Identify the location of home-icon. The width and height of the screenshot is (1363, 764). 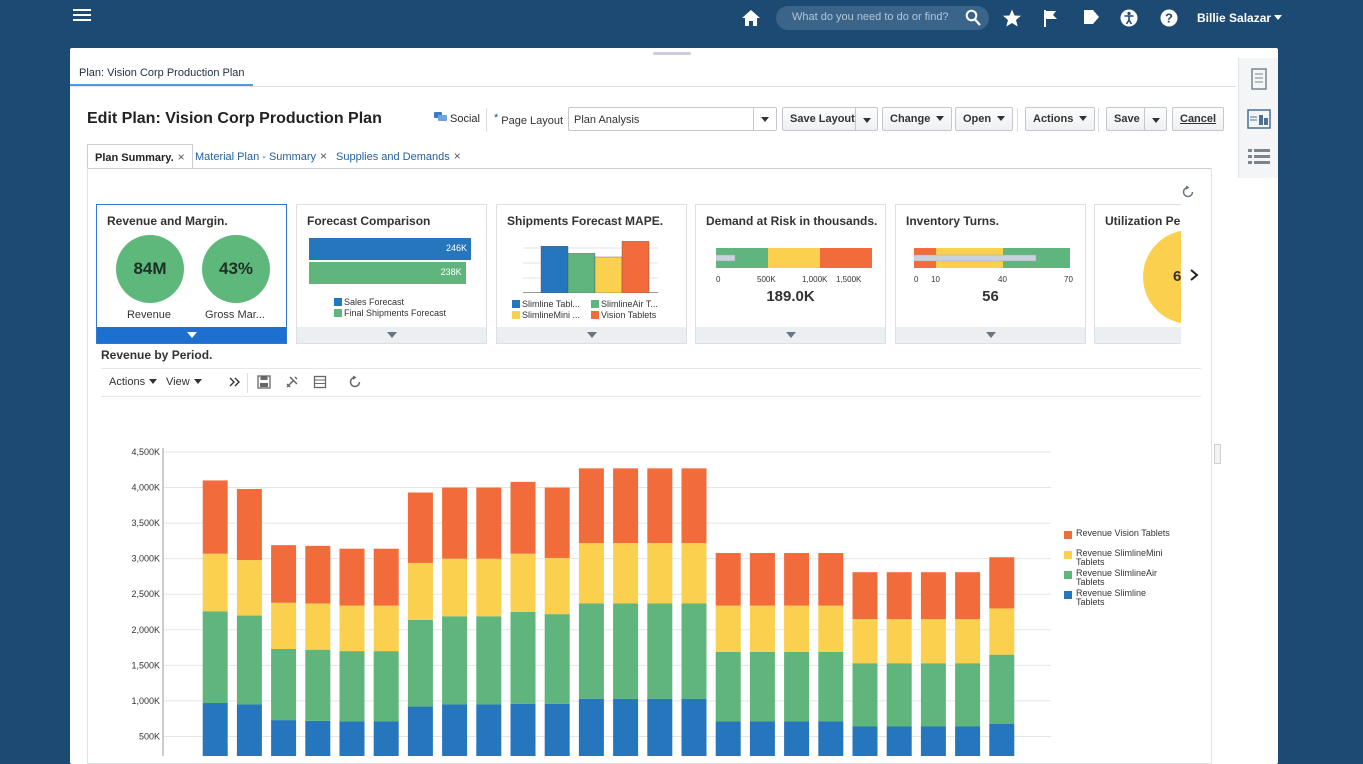
(751, 18).